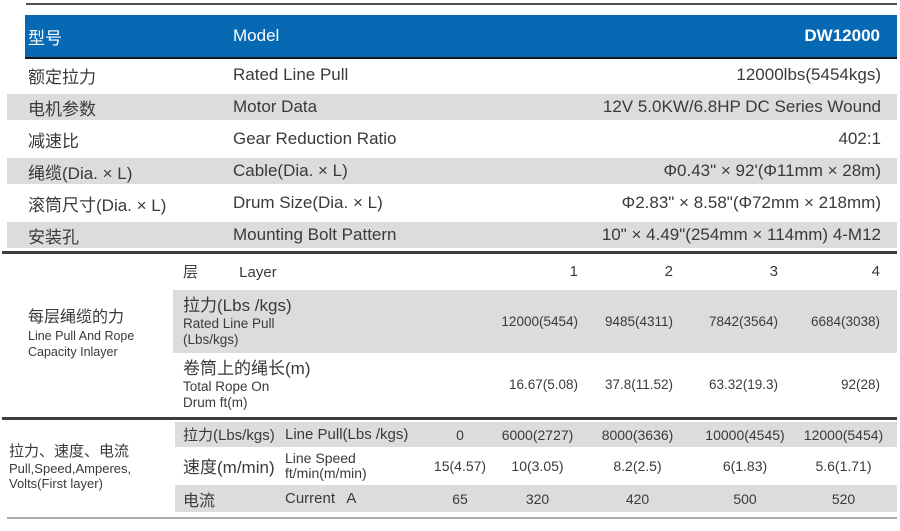 Image resolution: width=900 pixels, height=531 pixels. What do you see at coordinates (461, 4) in the screenshot?
I see `top-rule` at bounding box center [461, 4].